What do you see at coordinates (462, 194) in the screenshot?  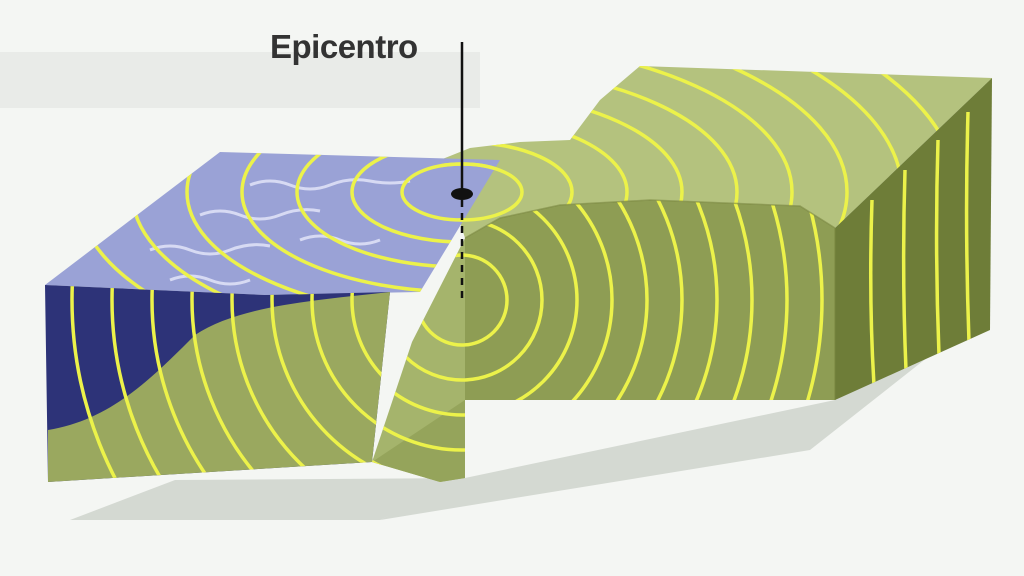 I see `epicenter-marker` at bounding box center [462, 194].